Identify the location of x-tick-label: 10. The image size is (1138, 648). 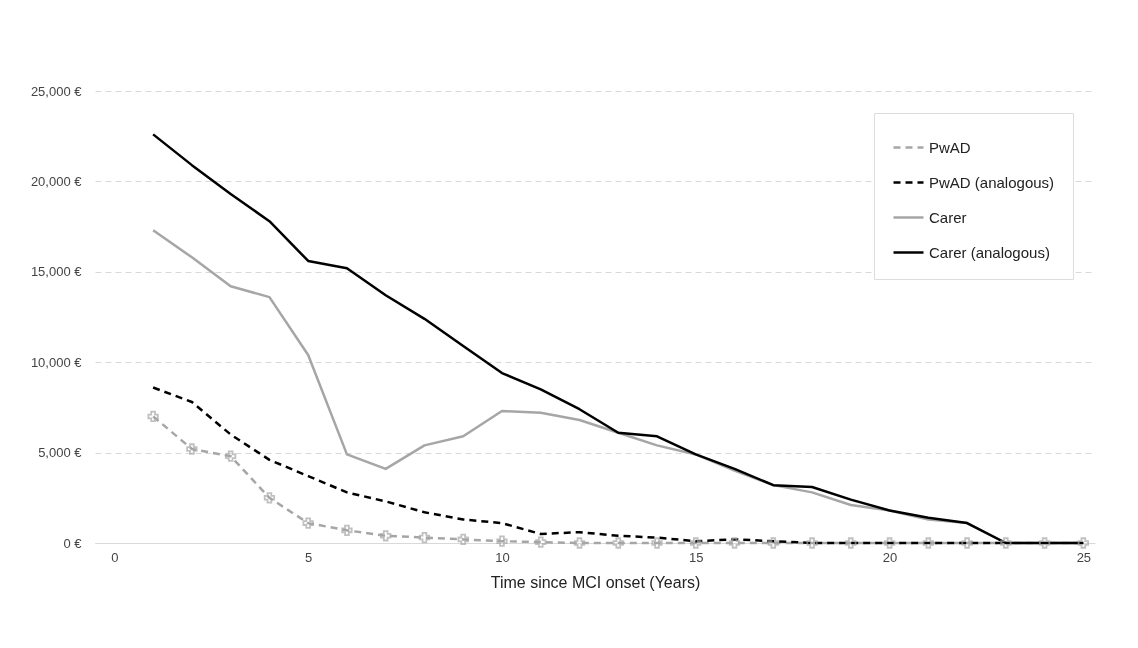
(502, 557).